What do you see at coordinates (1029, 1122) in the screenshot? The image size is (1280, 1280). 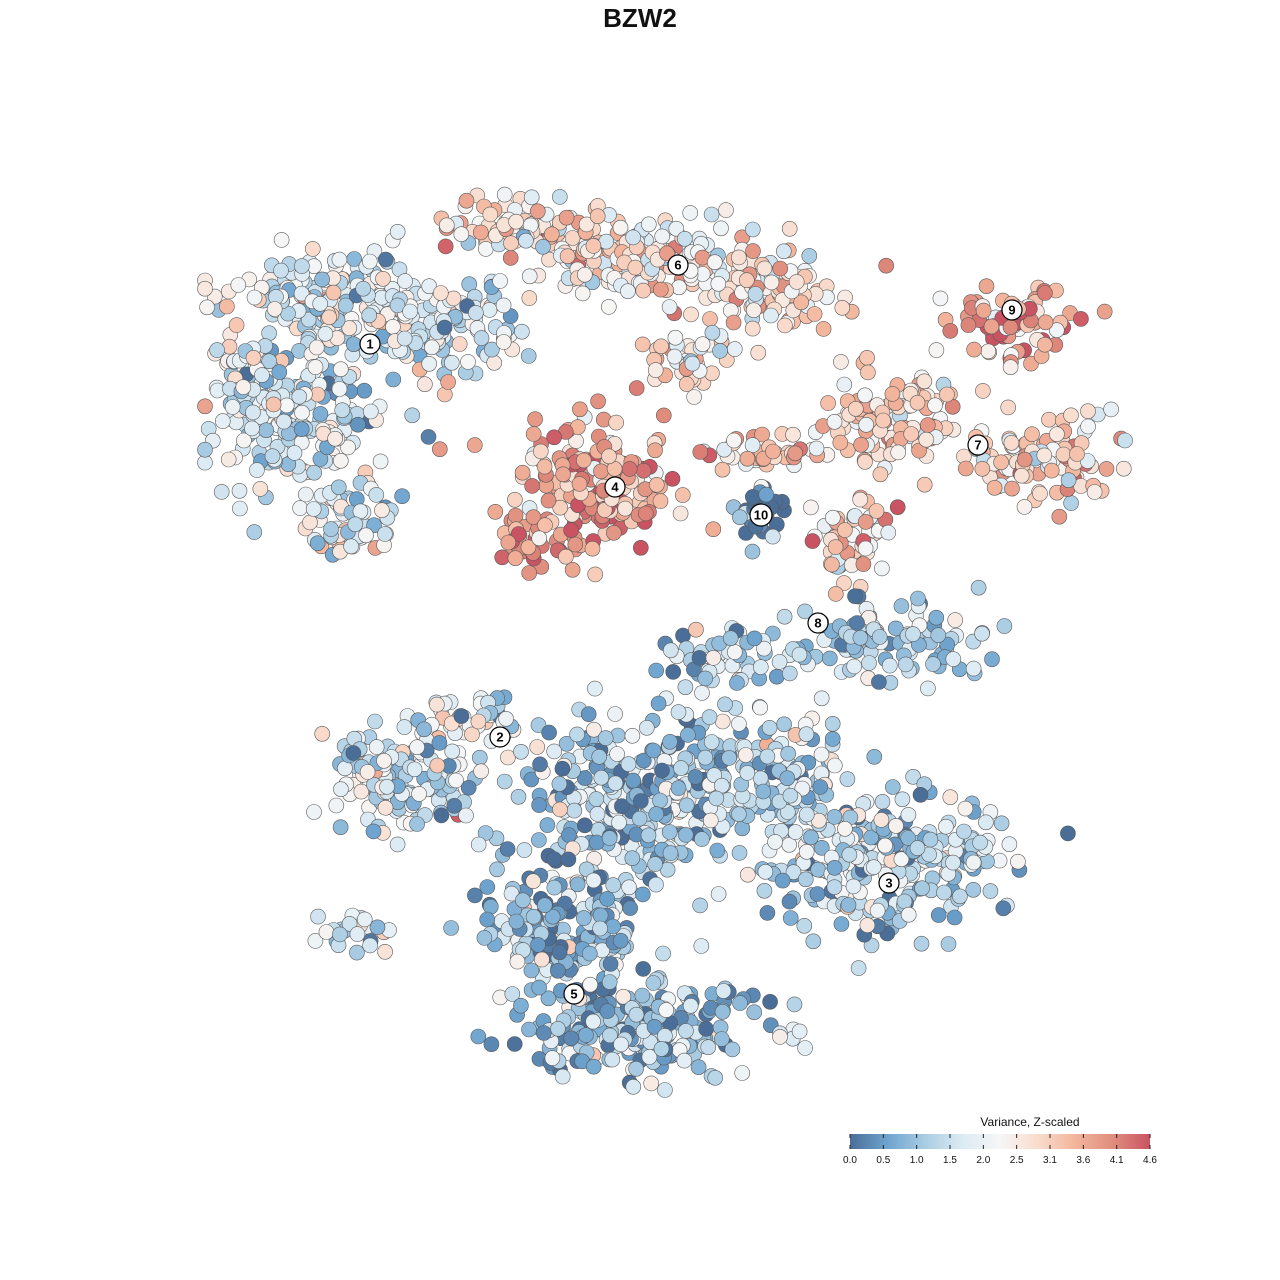 I see `colorbar-title: Variance, Z-scaled` at bounding box center [1029, 1122].